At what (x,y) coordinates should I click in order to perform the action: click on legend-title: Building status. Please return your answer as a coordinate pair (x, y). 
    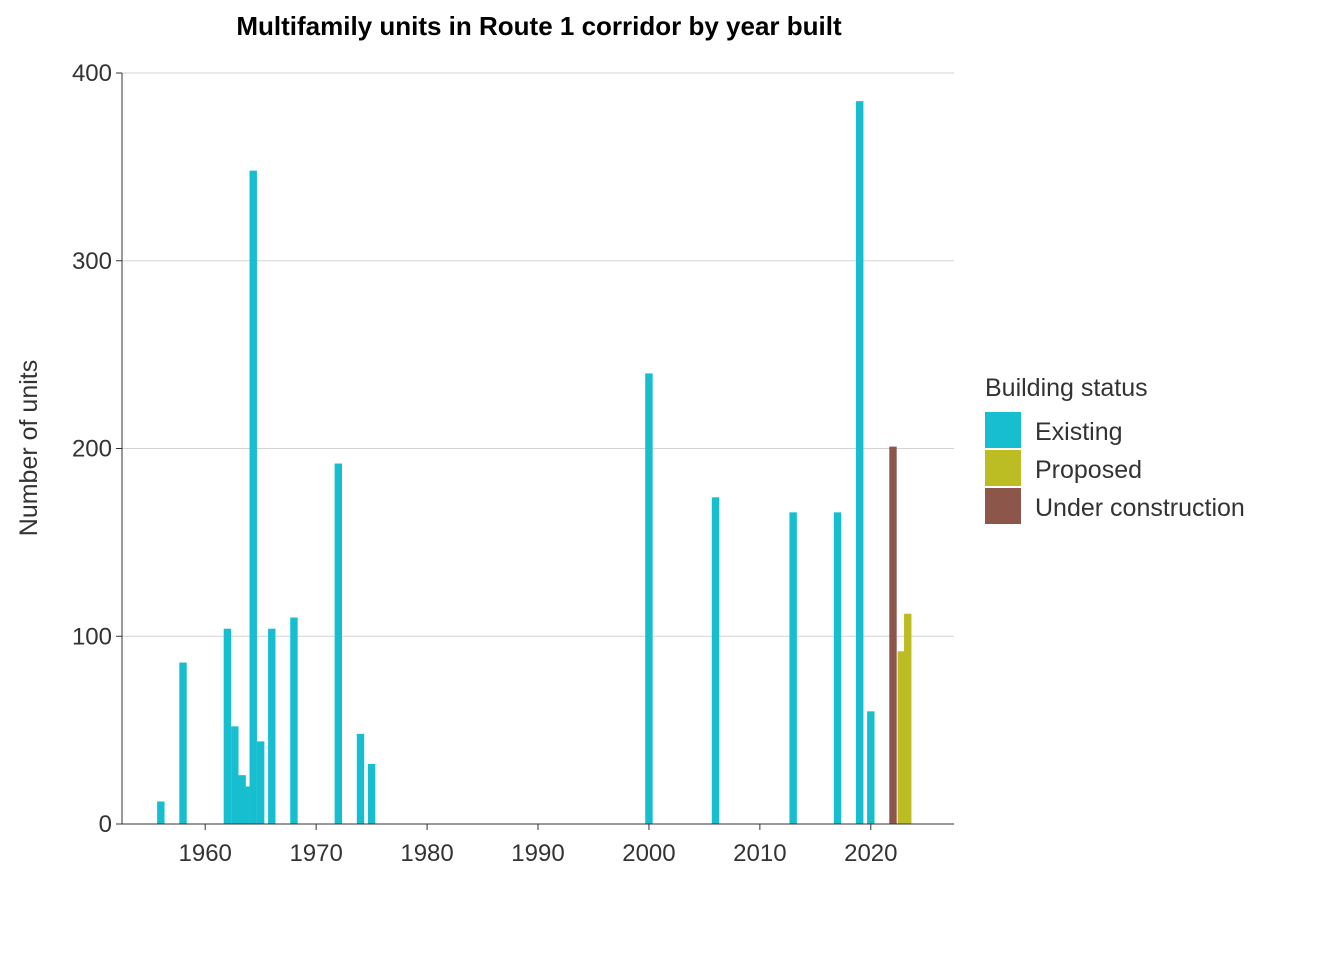
    Looking at the image, I should click on (1066, 388).